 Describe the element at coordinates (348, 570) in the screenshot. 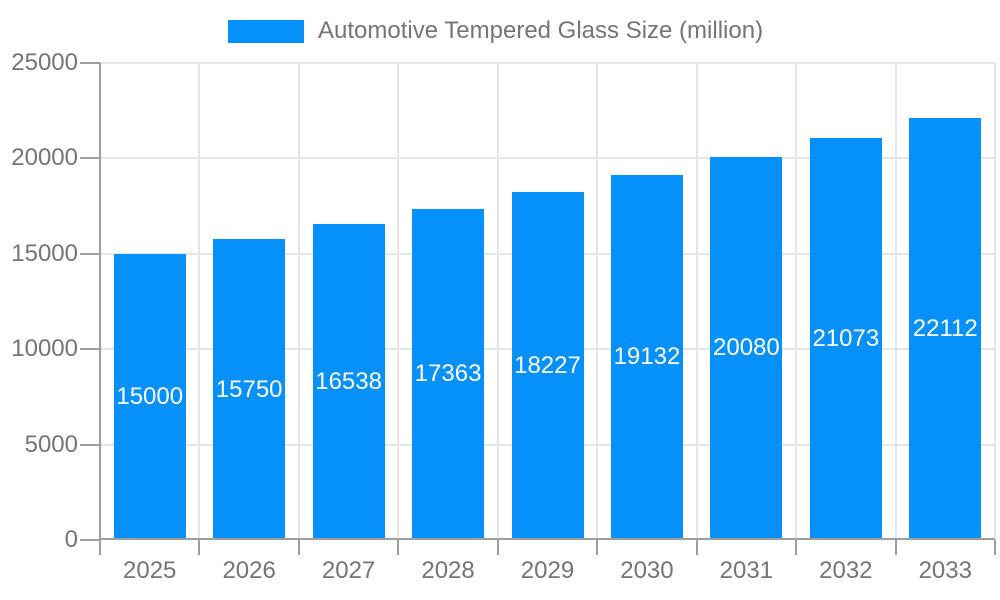

I see `x-tick-label: 2027` at that location.